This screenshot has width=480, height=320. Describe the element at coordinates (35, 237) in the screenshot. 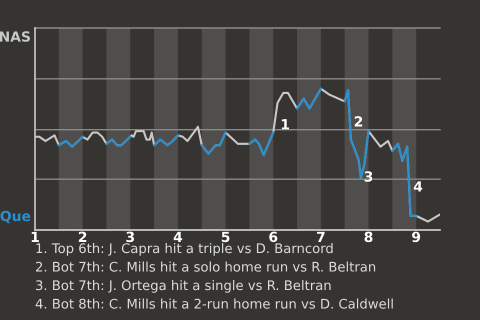

I see `x-tick-label: 1` at that location.